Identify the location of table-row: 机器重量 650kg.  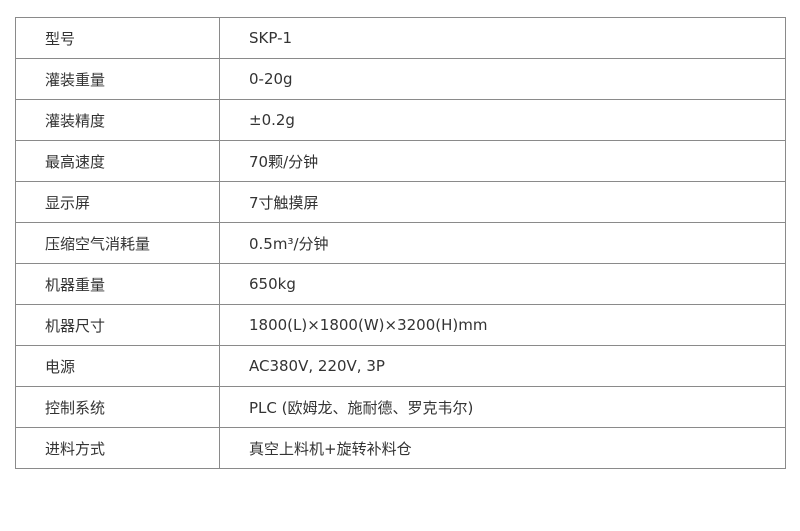
(400, 284).